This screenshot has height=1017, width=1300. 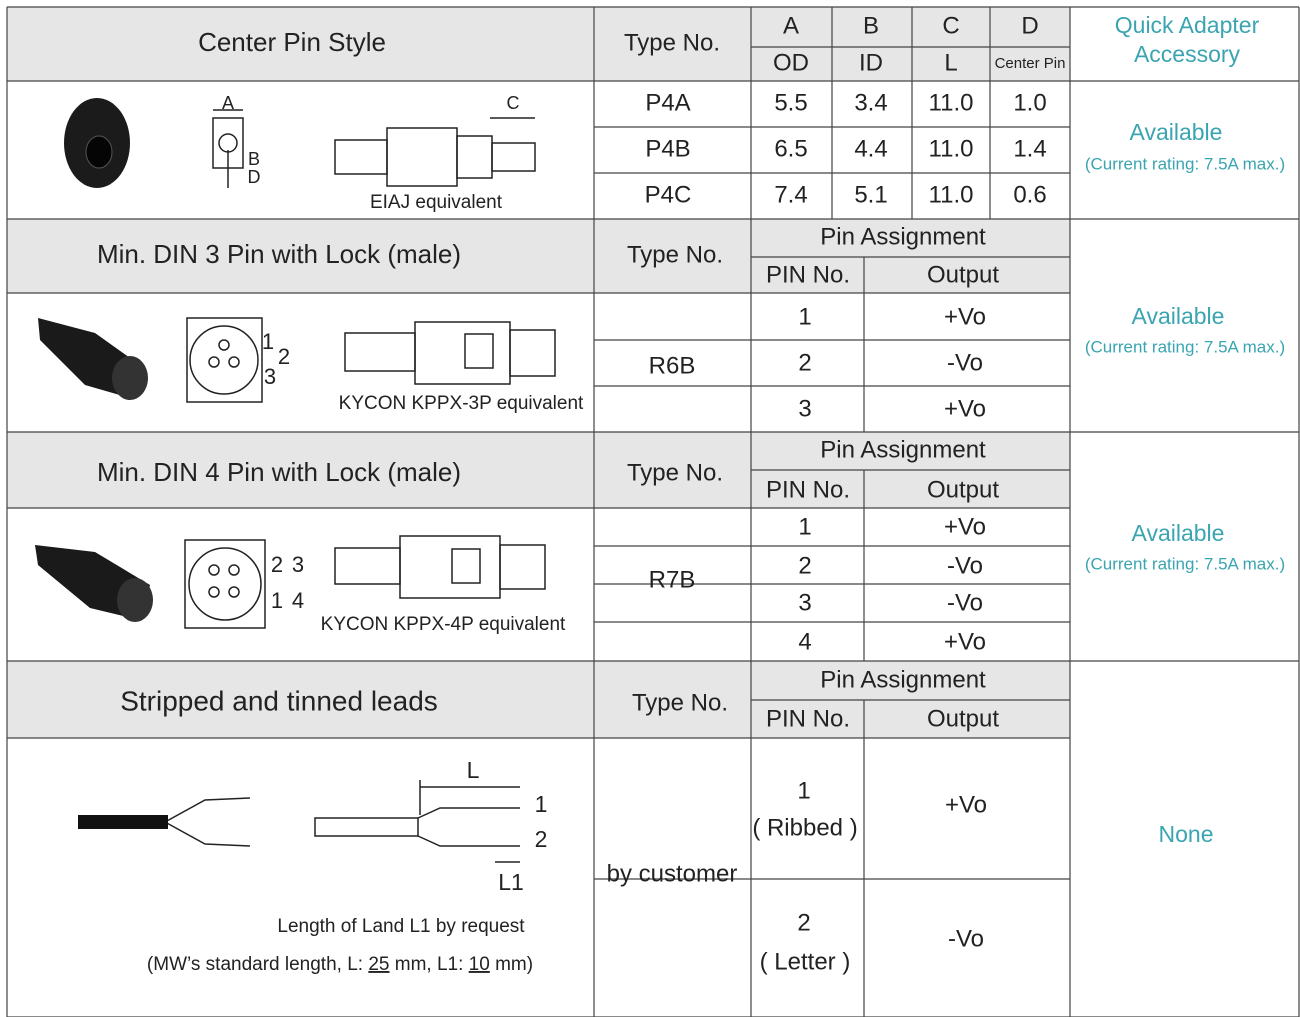 What do you see at coordinates (461, 403) in the screenshot?
I see `connector-caption: KYCON KPPX-3P equivalent` at bounding box center [461, 403].